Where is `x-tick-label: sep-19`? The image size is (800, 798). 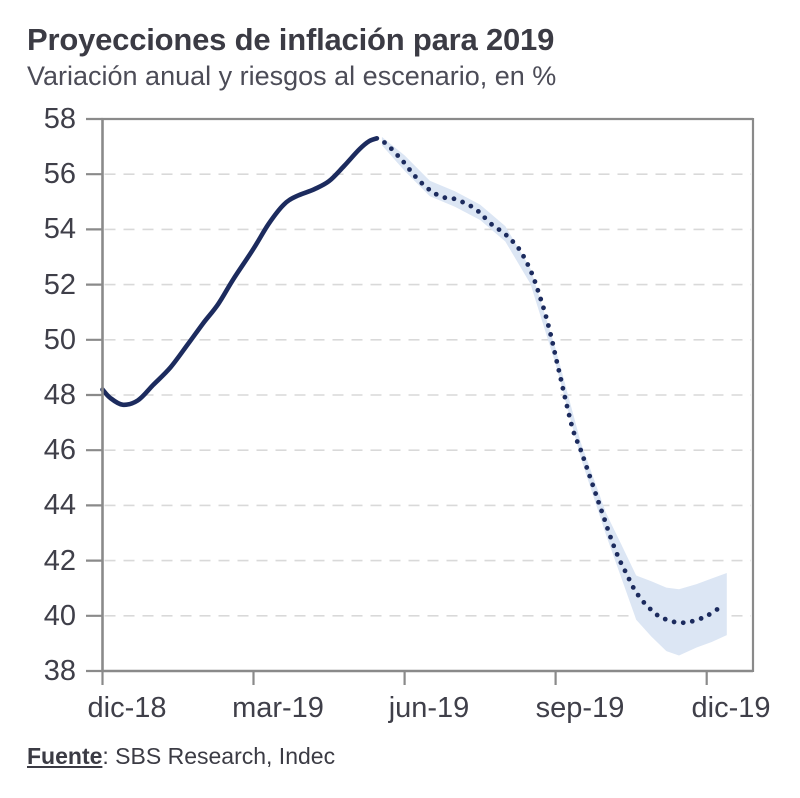
x-tick-label: sep-19 is located at coordinates (580, 708).